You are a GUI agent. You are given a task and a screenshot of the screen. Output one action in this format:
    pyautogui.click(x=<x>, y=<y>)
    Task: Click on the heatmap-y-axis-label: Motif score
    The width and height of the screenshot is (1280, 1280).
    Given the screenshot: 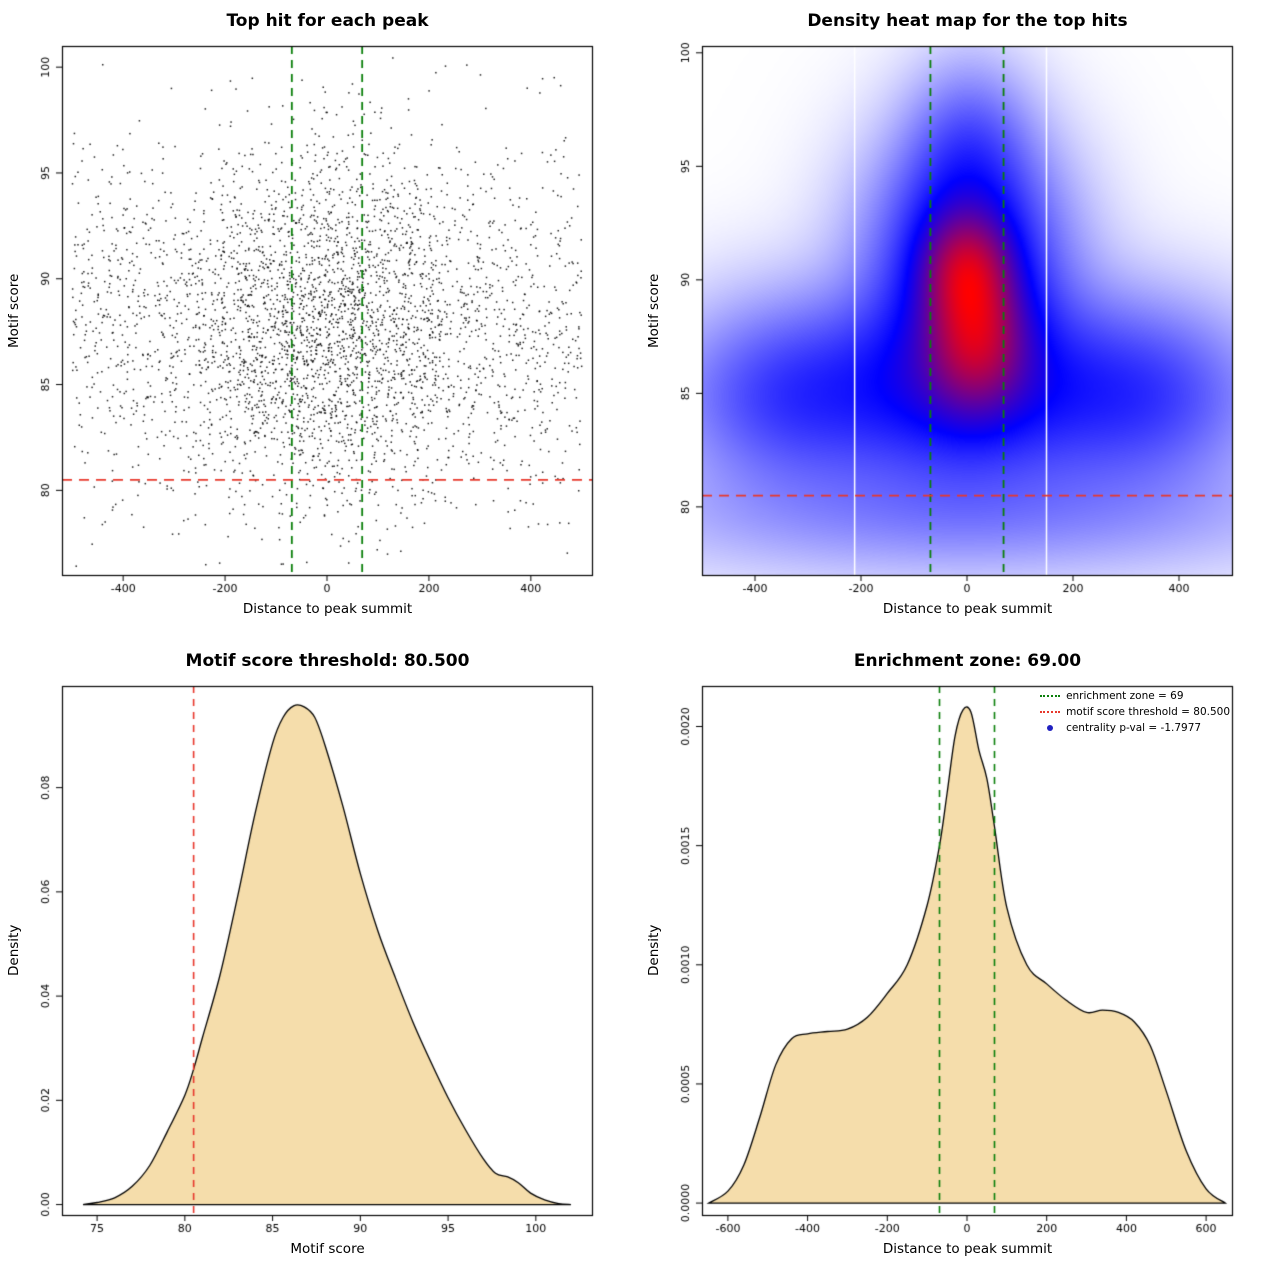 What is the action you would take?
    pyautogui.click(x=654, y=310)
    